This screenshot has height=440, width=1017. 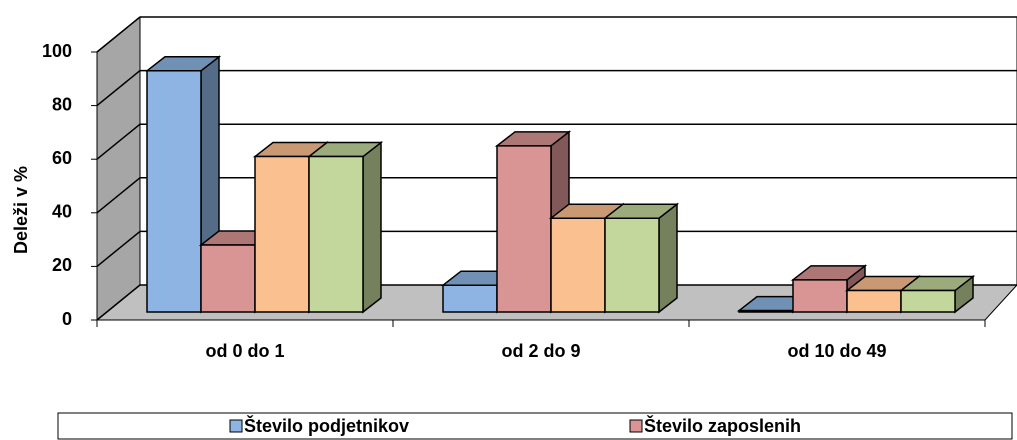 I want to click on legend-label: Število zaposlenih, so click(x=722, y=425).